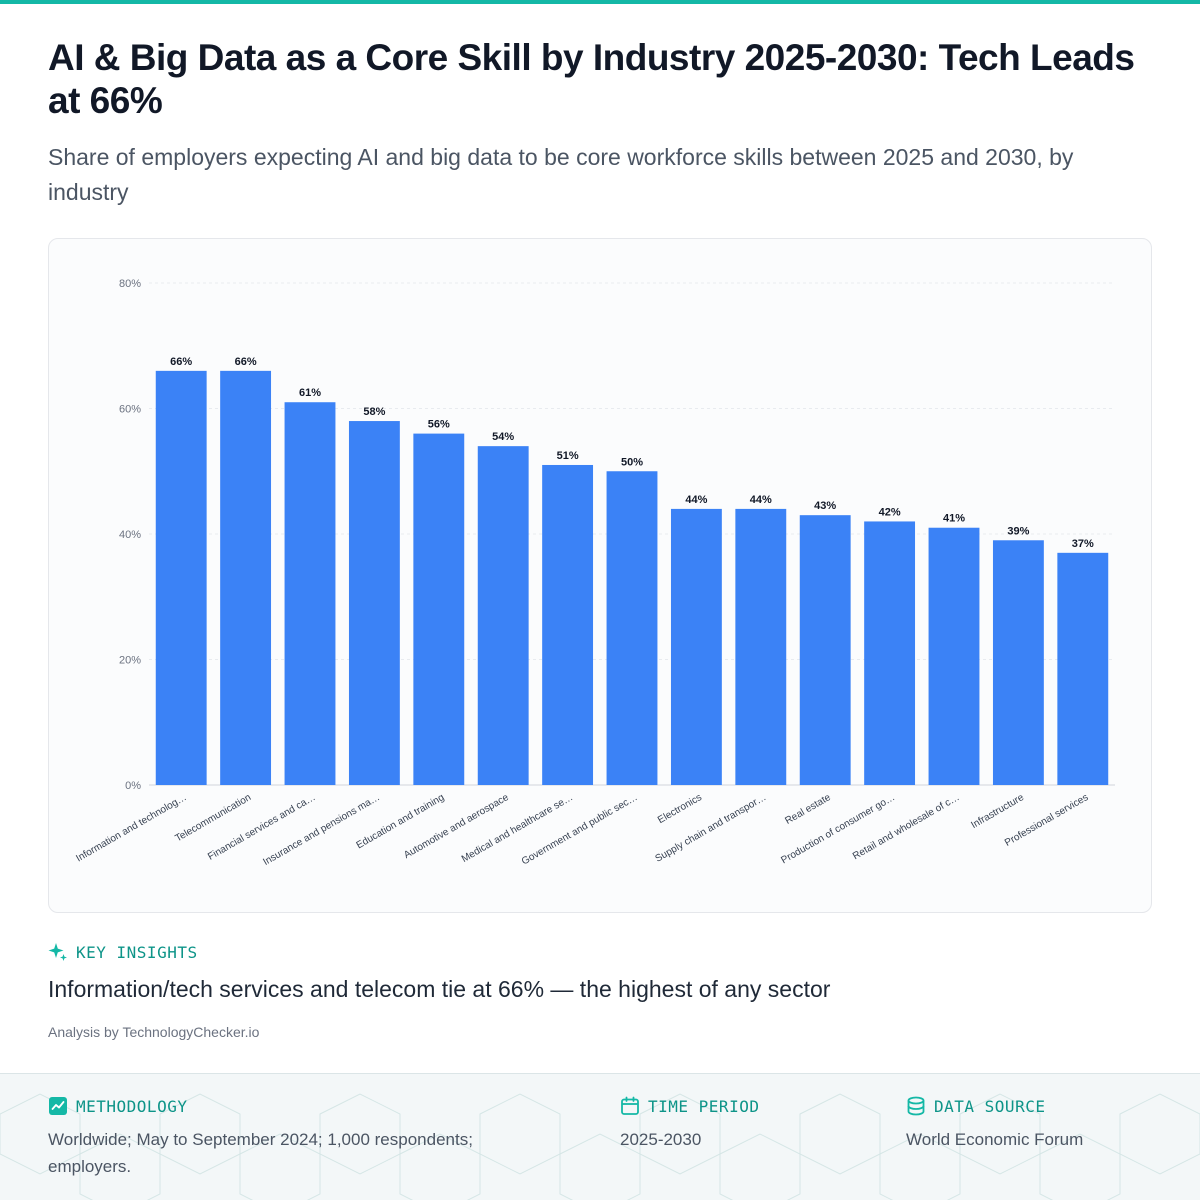 This screenshot has width=1200, height=1200. Describe the element at coordinates (137, 952) in the screenshot. I see `key-insights-label: KEY INSIGHTS` at that location.